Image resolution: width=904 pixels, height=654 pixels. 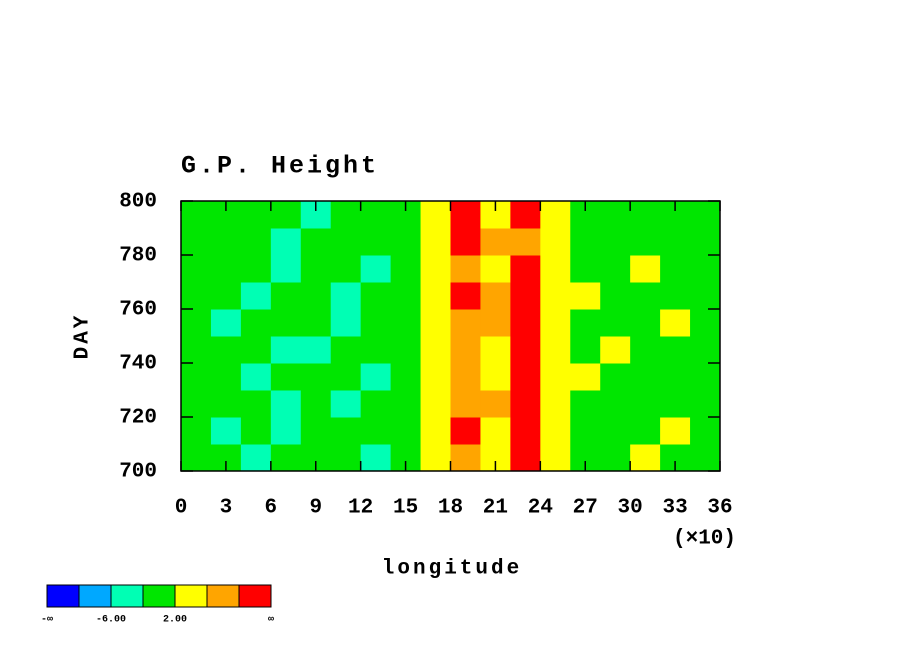 I want to click on colorbar-label: 2.00, so click(x=175, y=620).